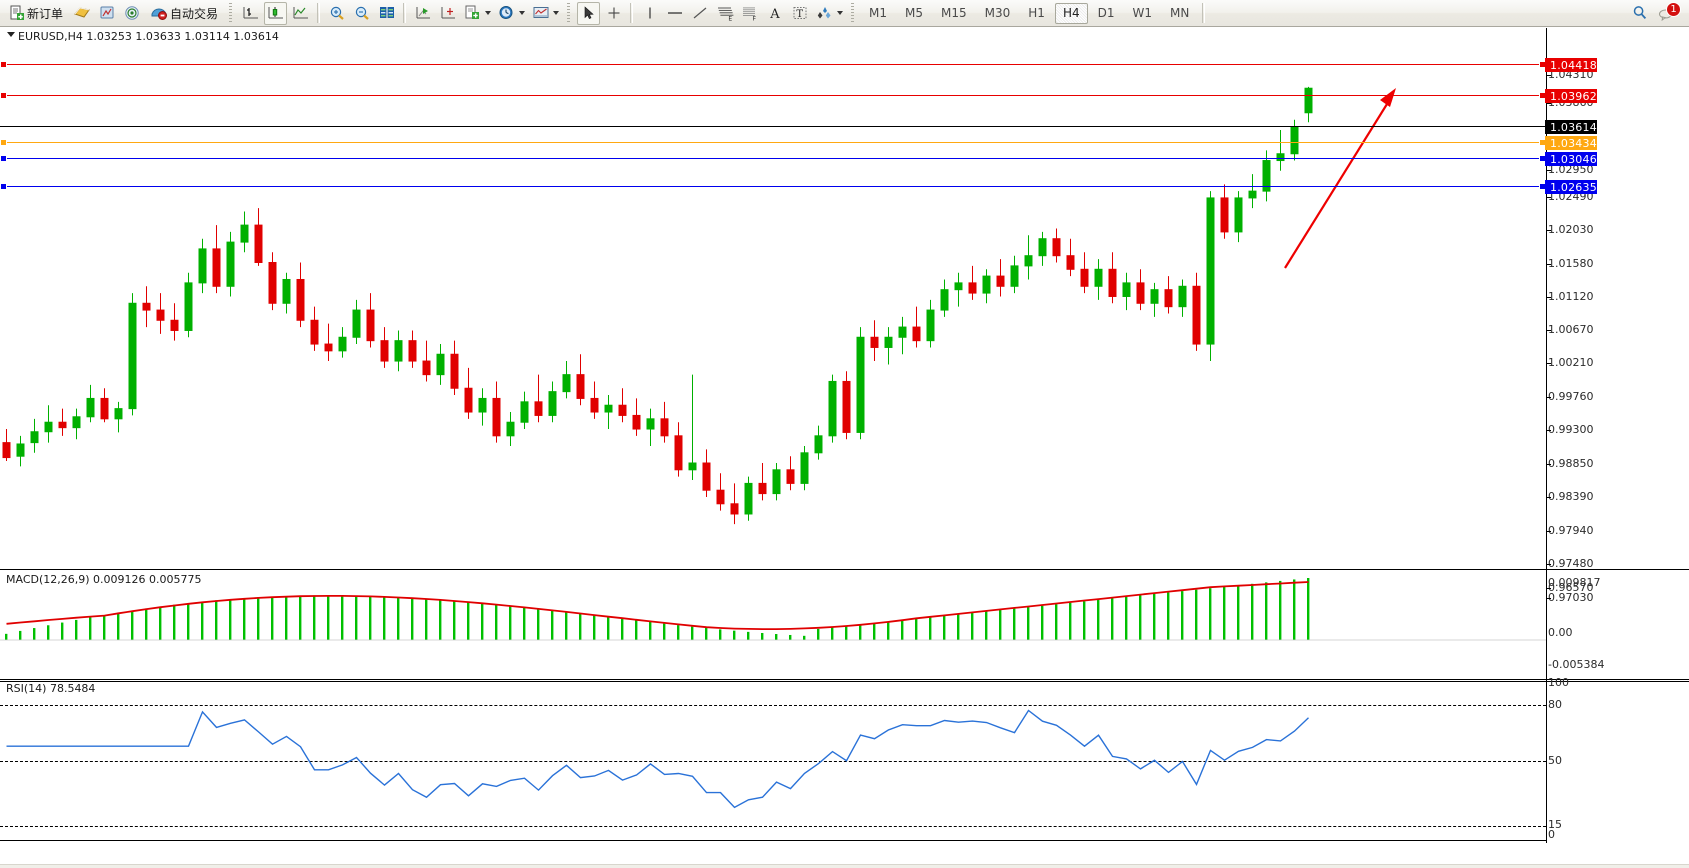 This screenshot has width=1689, height=868. I want to click on data-window-icon, so click(81, 12).